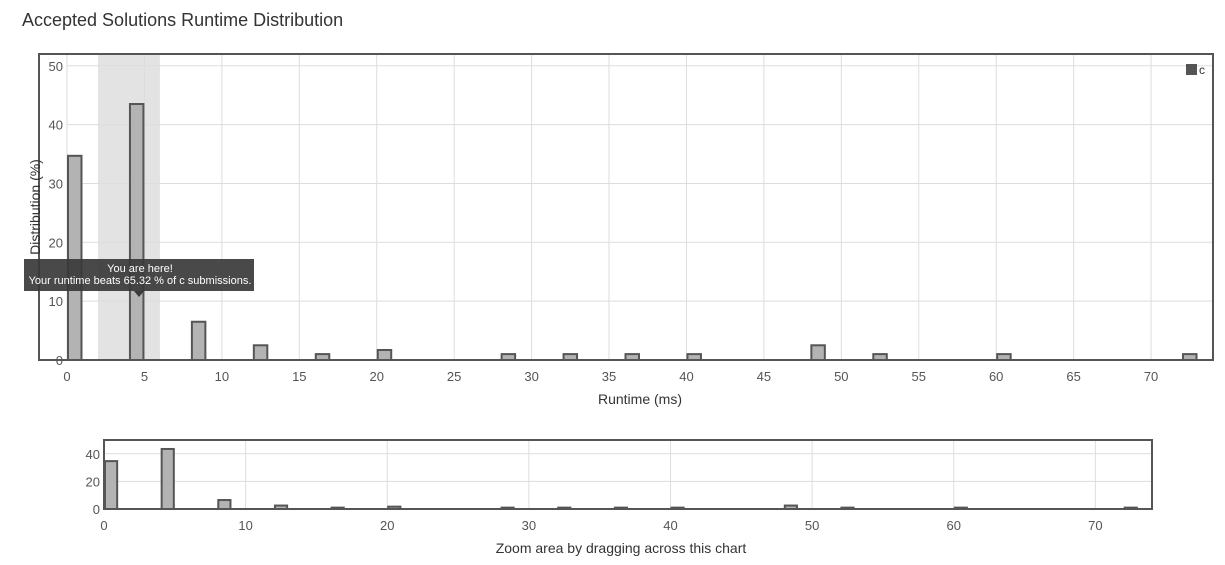 The width and height of the screenshot is (1225, 565). What do you see at coordinates (93, 454) in the screenshot?
I see `navigator-y-tick-label: 40` at bounding box center [93, 454].